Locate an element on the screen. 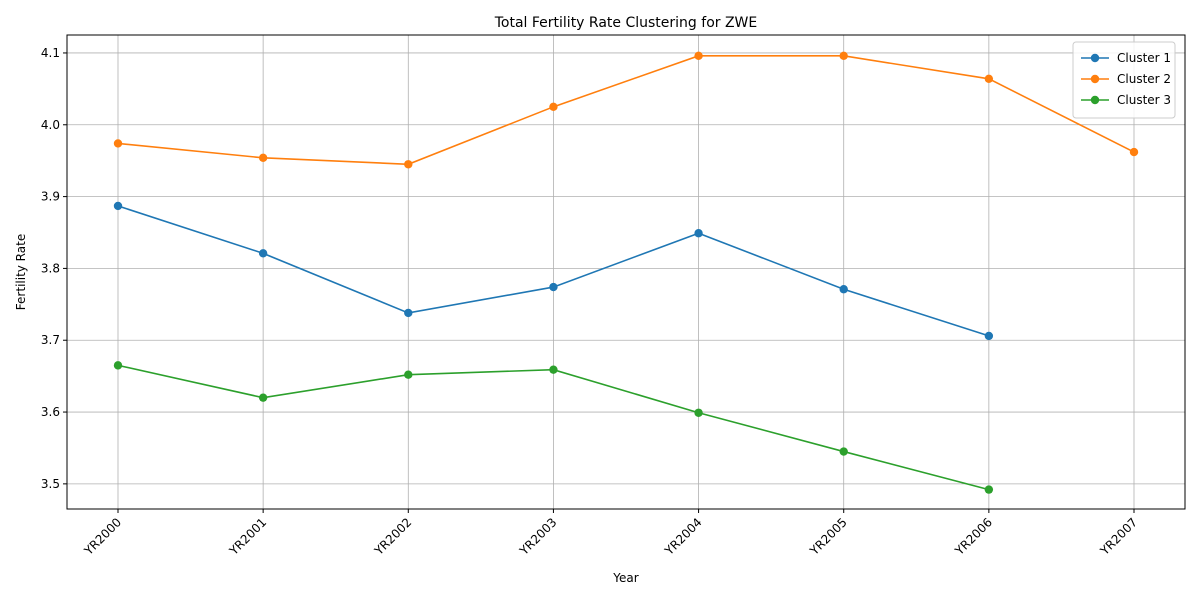 This screenshot has height=600, width=1200. legend-label: Cluster 1 is located at coordinates (1144, 58).